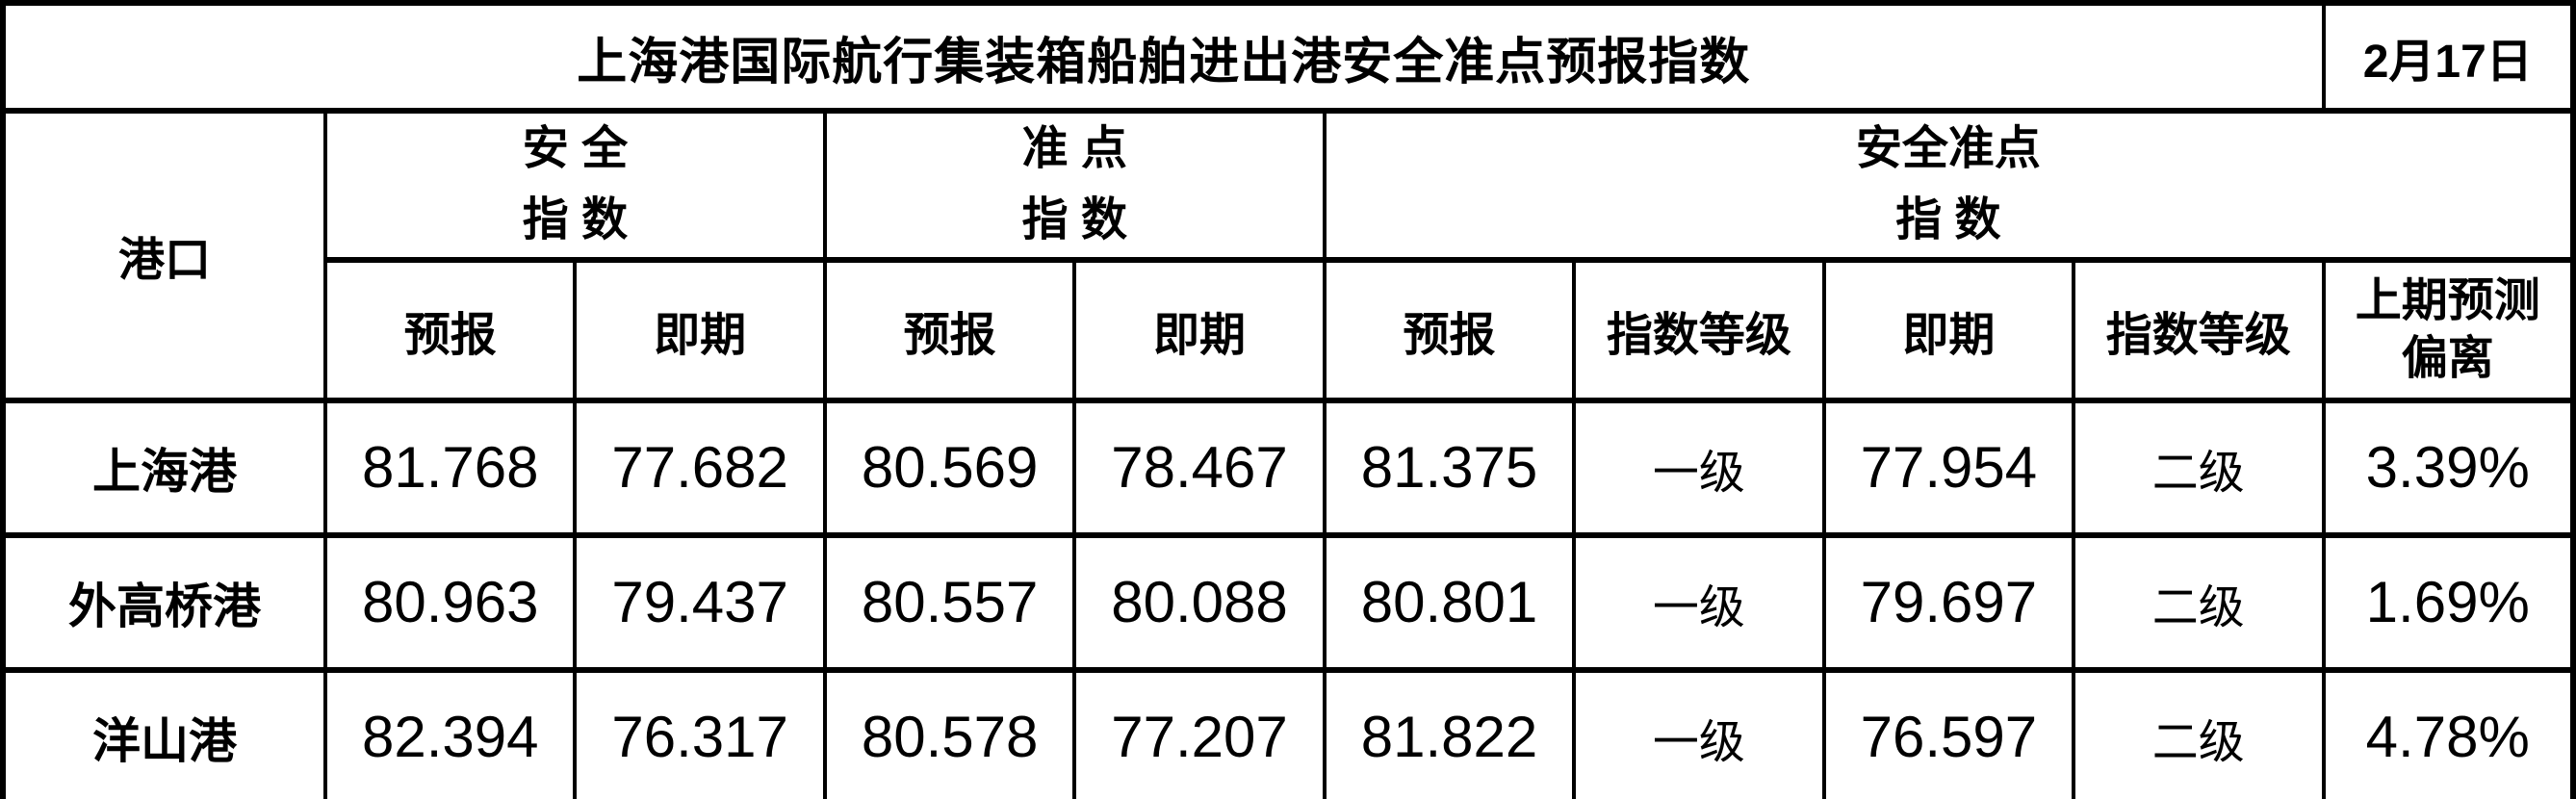 The width and height of the screenshot is (2576, 799). I want to click on report-date: 2月17日, so click(2448, 57).